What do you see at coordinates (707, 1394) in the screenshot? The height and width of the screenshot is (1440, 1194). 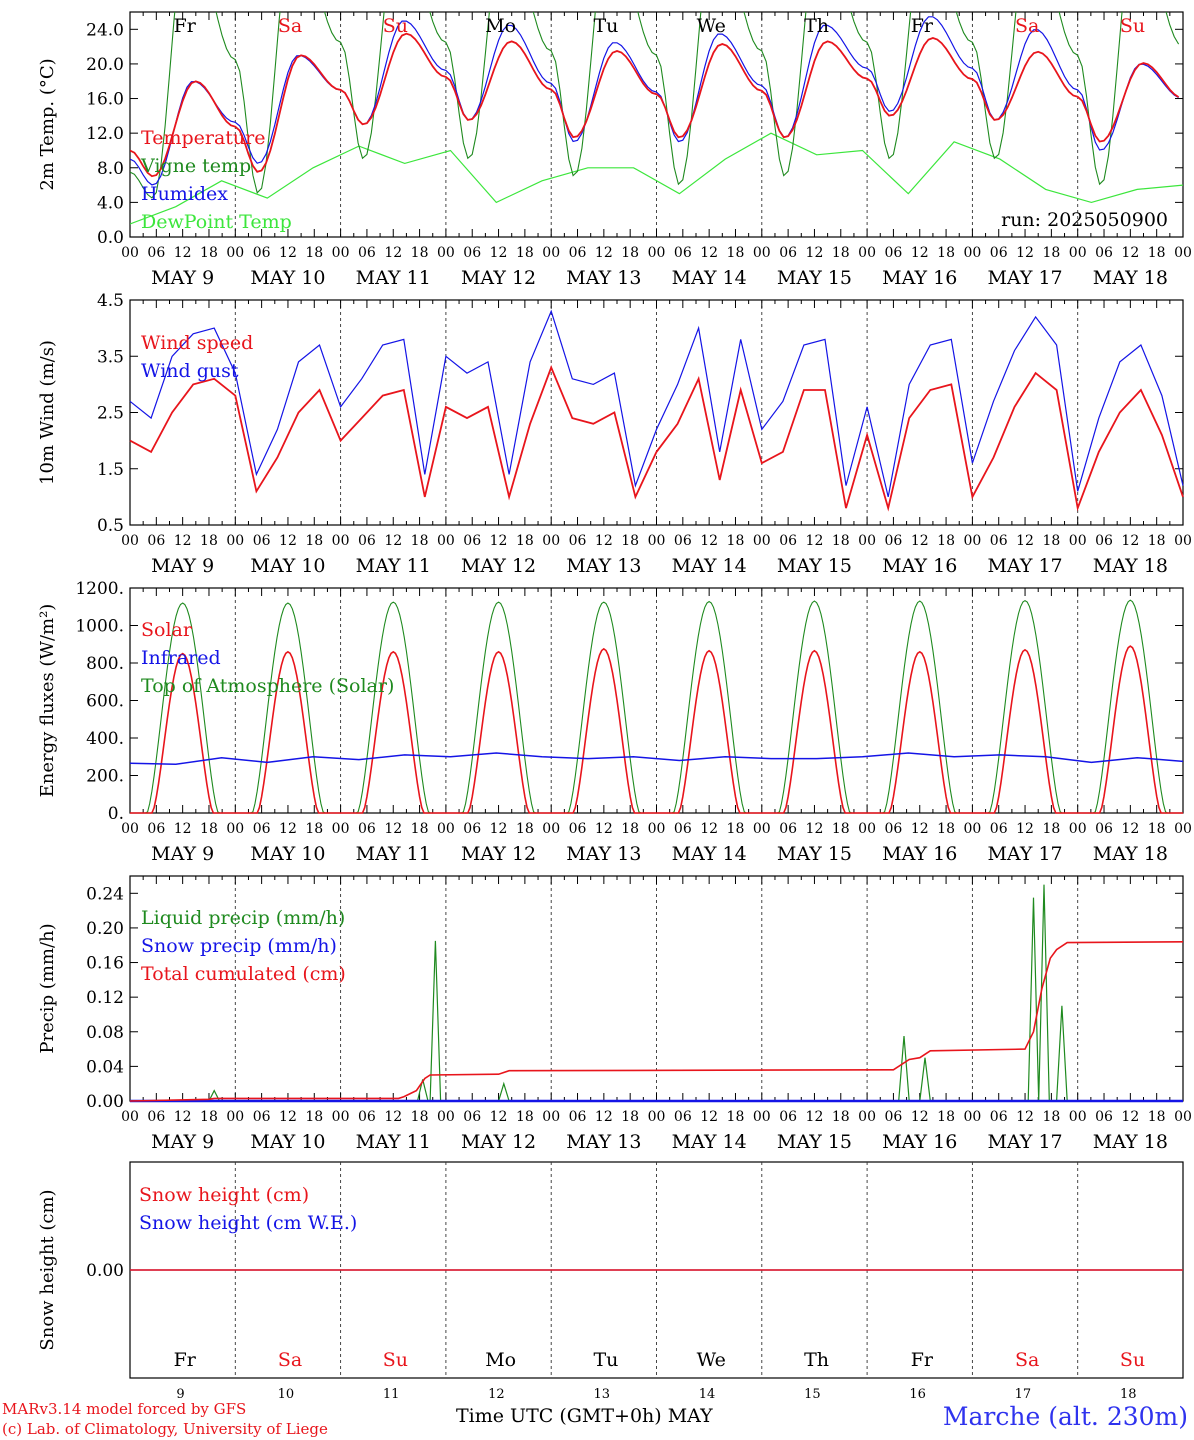 I see `day-number-label: 14` at bounding box center [707, 1394].